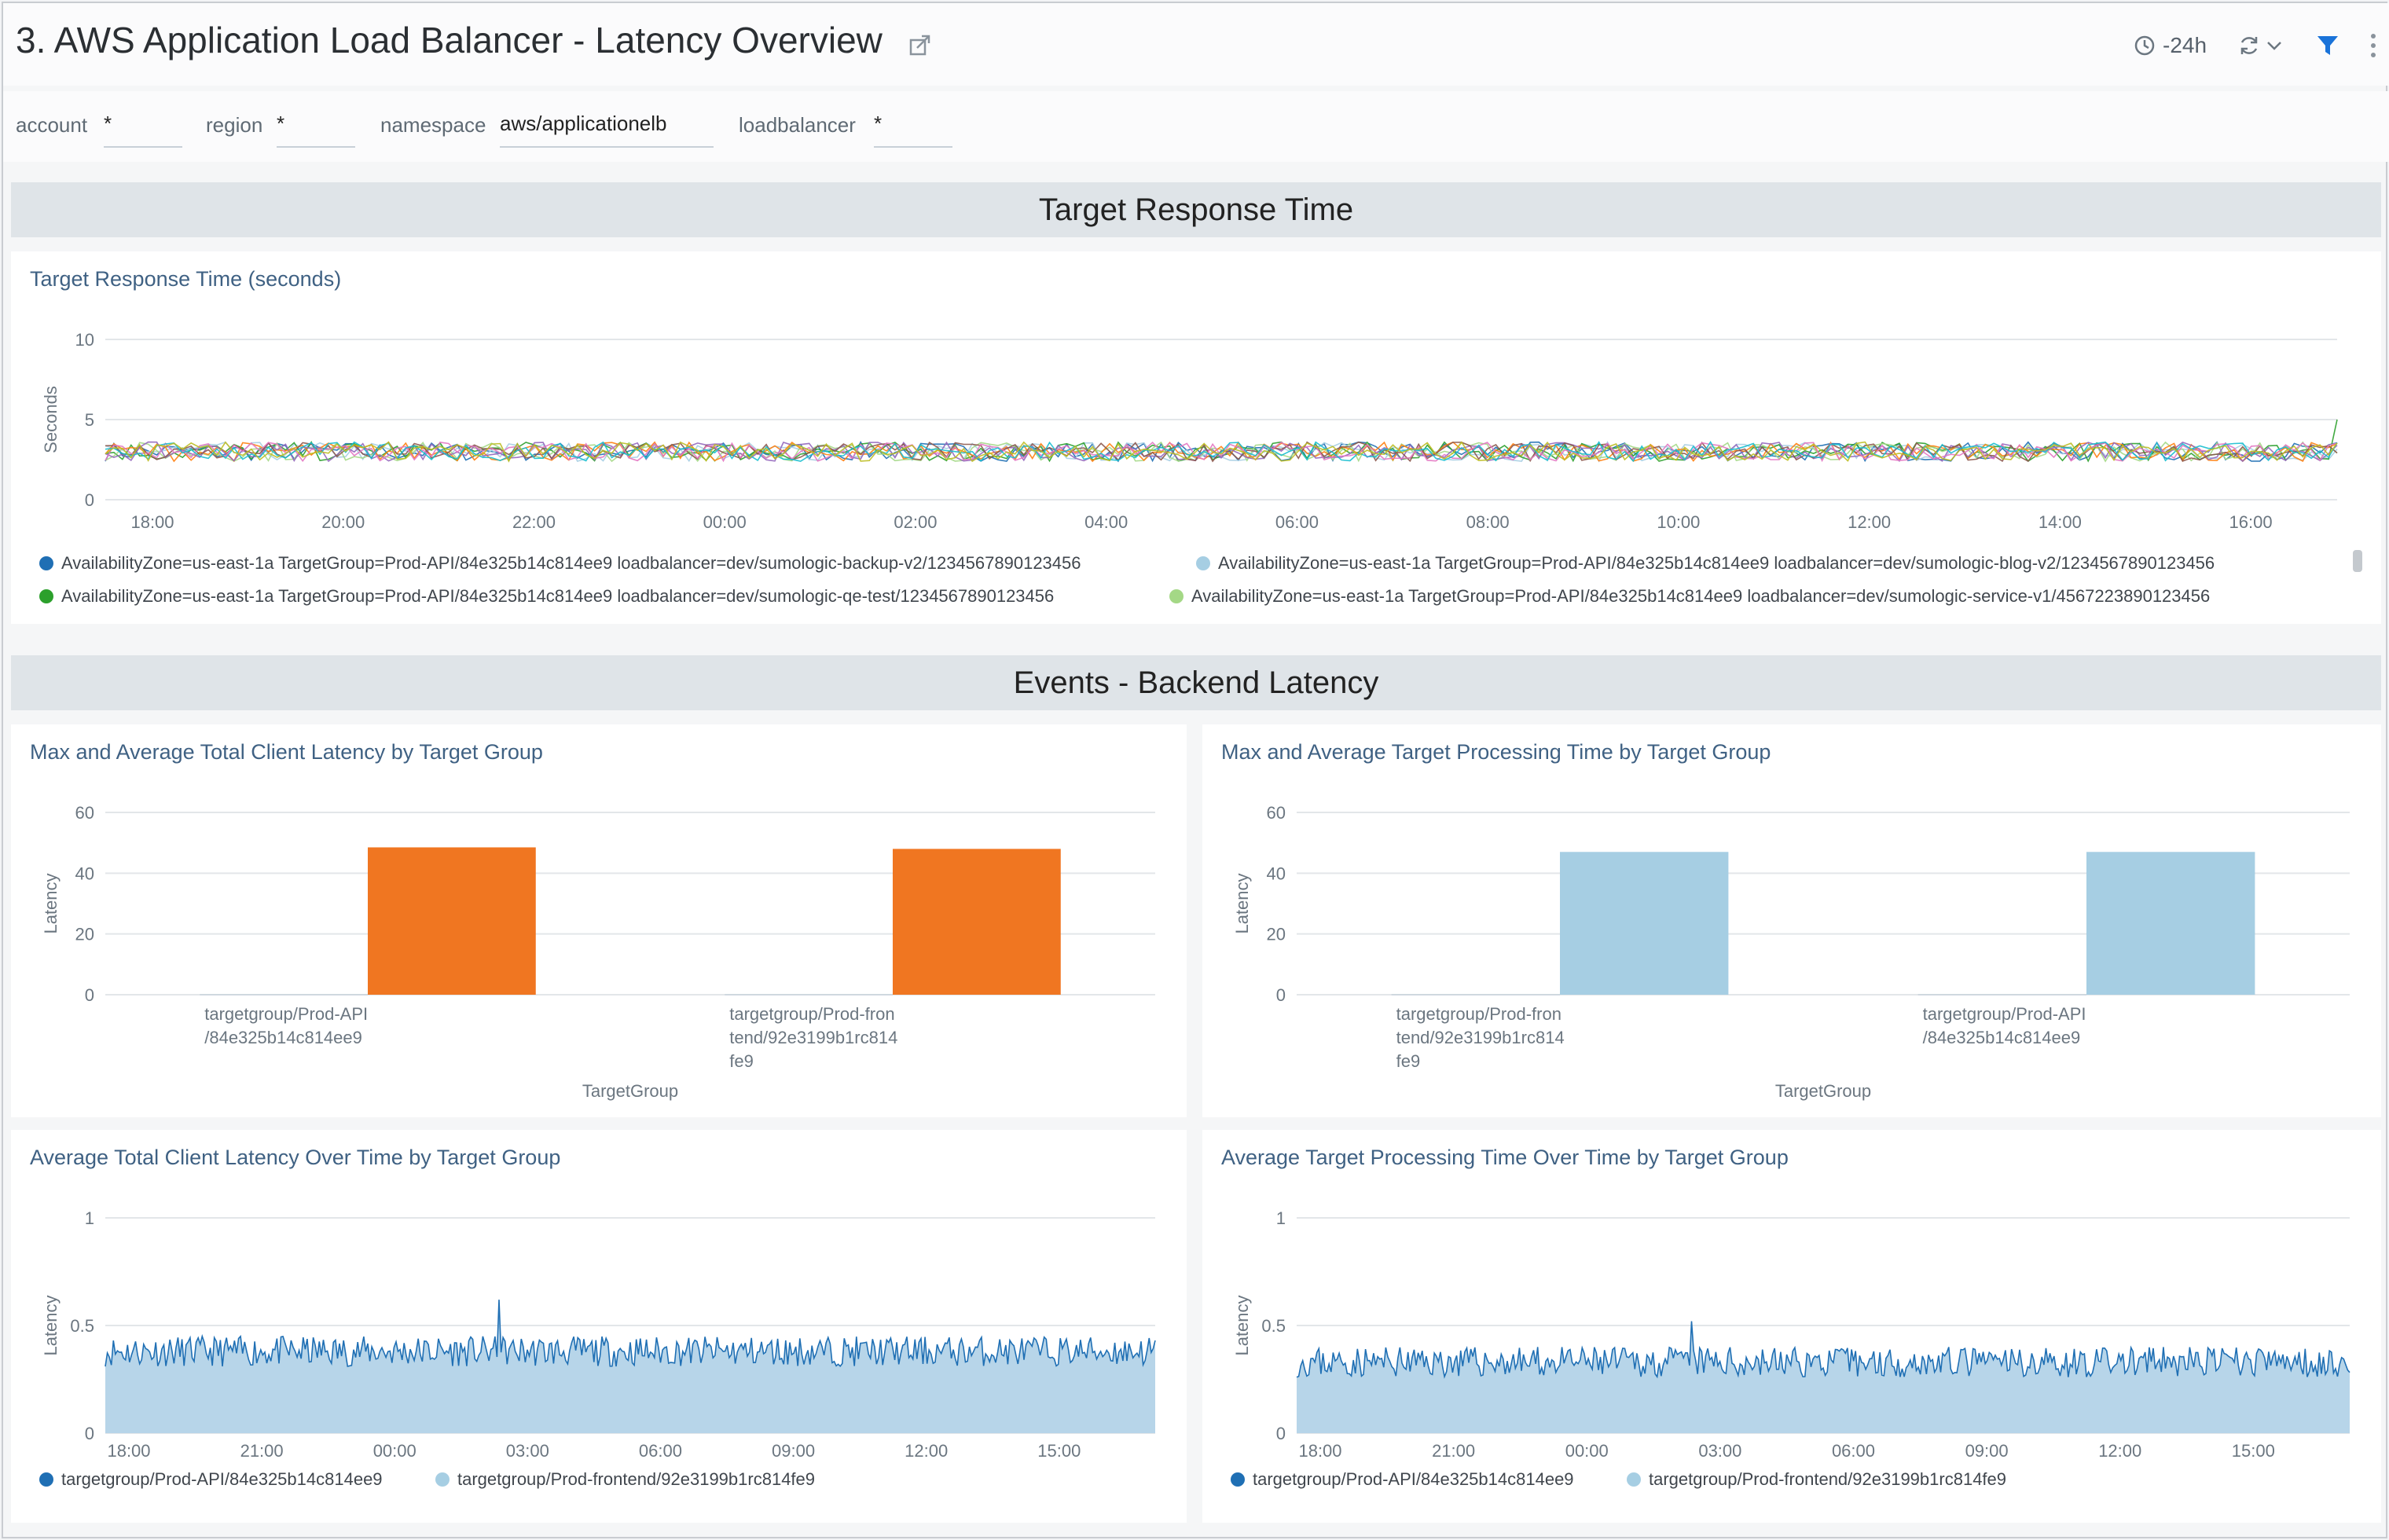  I want to click on filter-label-account: account, so click(52, 125).